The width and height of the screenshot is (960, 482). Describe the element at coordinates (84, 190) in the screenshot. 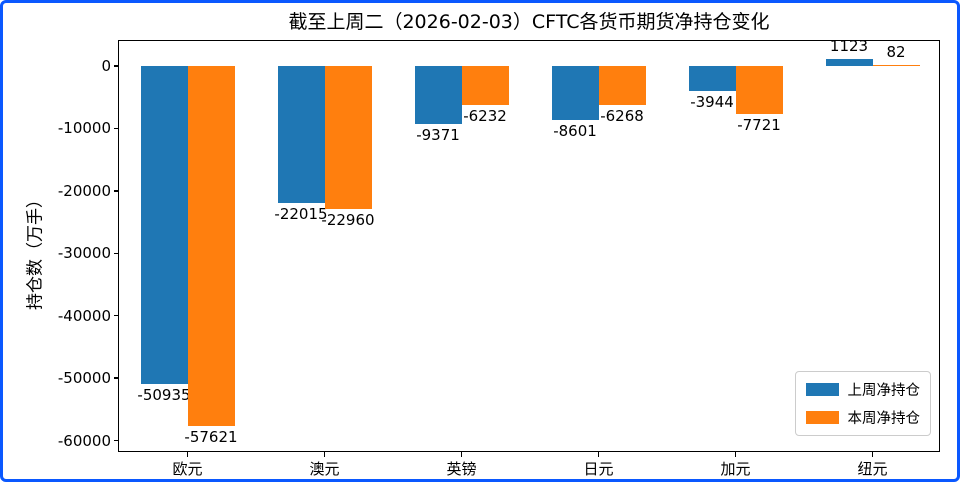

I see `y-tick-label: -20000` at that location.